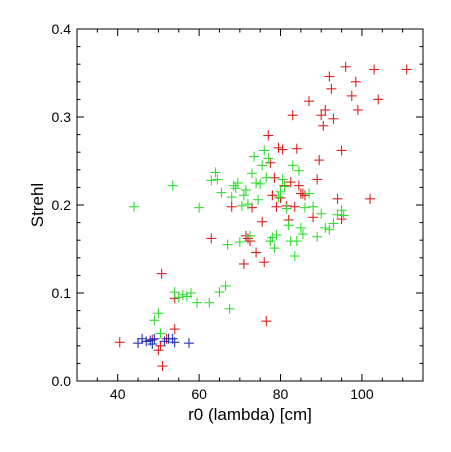 This screenshot has width=451, height=452. What do you see at coordinates (37, 205) in the screenshot?
I see `y-axis-label: Strehl` at bounding box center [37, 205].